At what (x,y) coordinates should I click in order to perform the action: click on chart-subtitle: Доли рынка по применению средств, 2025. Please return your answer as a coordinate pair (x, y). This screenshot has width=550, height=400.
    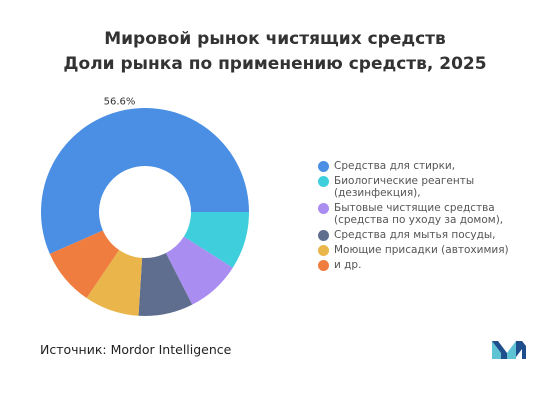
    Looking at the image, I should click on (275, 64).